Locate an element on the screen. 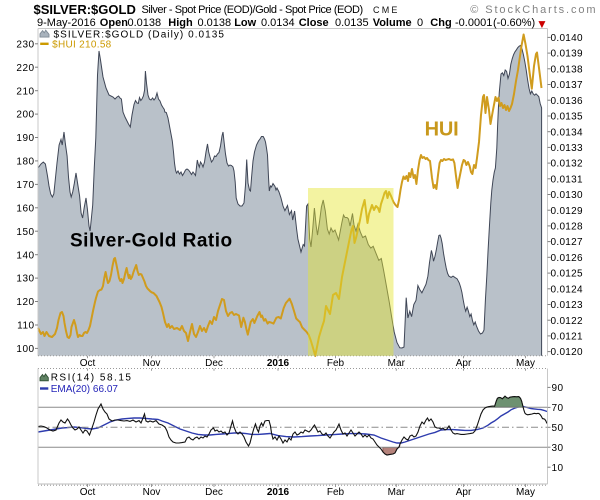  svg-text: 0.0125 is located at coordinates (567, 274).